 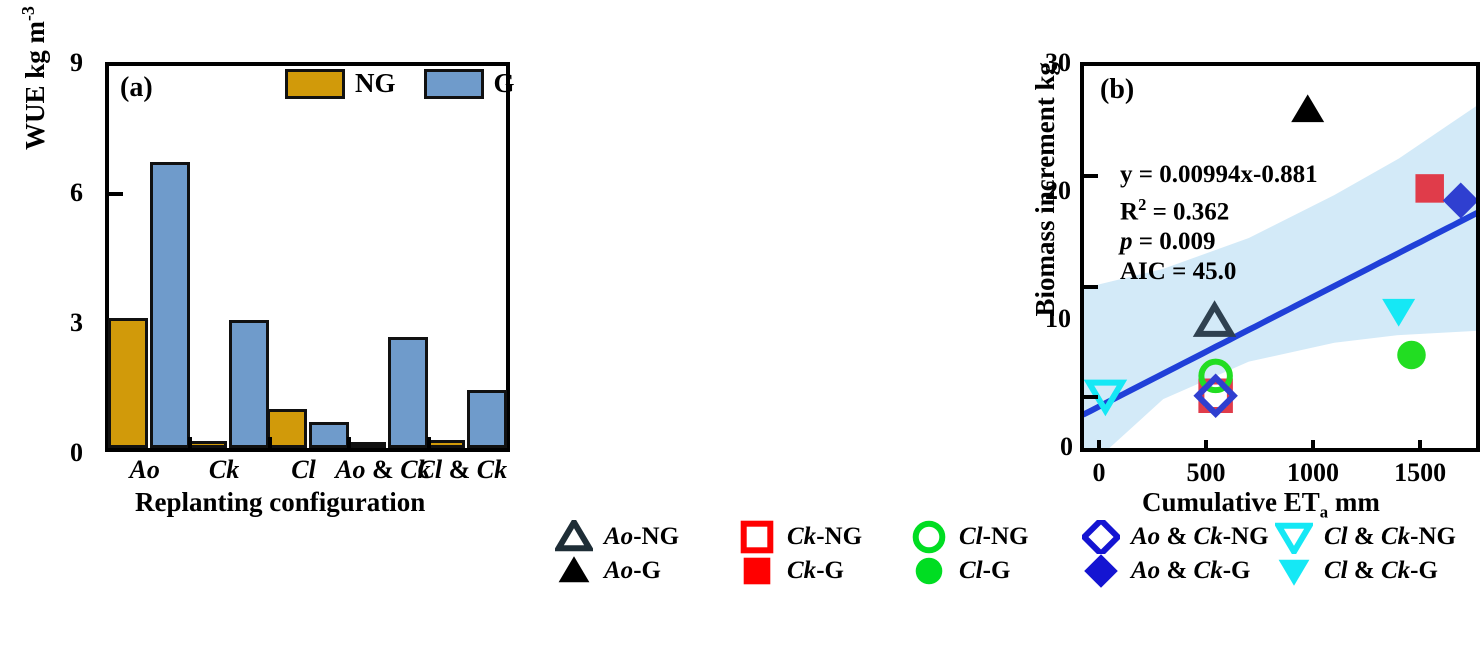 I want to click on legend-label-ng: NG, so click(x=375, y=83).